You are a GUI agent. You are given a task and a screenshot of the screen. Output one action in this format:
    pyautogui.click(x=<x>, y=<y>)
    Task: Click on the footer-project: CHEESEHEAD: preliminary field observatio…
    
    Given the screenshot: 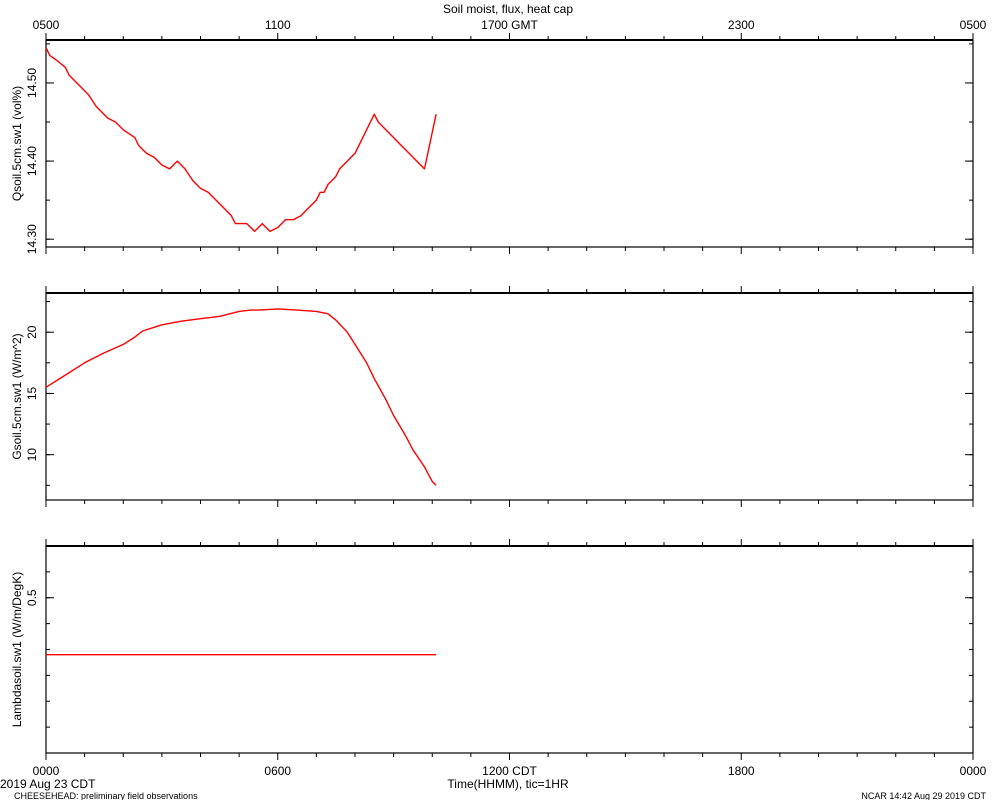 What is the action you would take?
    pyautogui.click(x=106, y=795)
    